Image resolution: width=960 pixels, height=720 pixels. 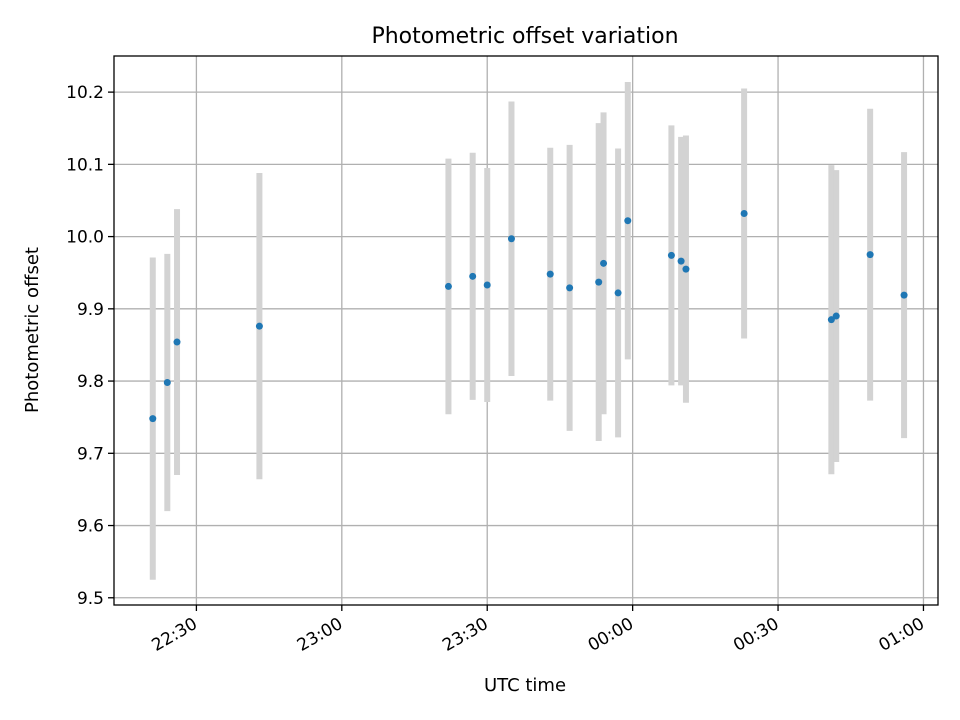 I want to click on y-tick-label: 10.0, so click(x=85, y=238).